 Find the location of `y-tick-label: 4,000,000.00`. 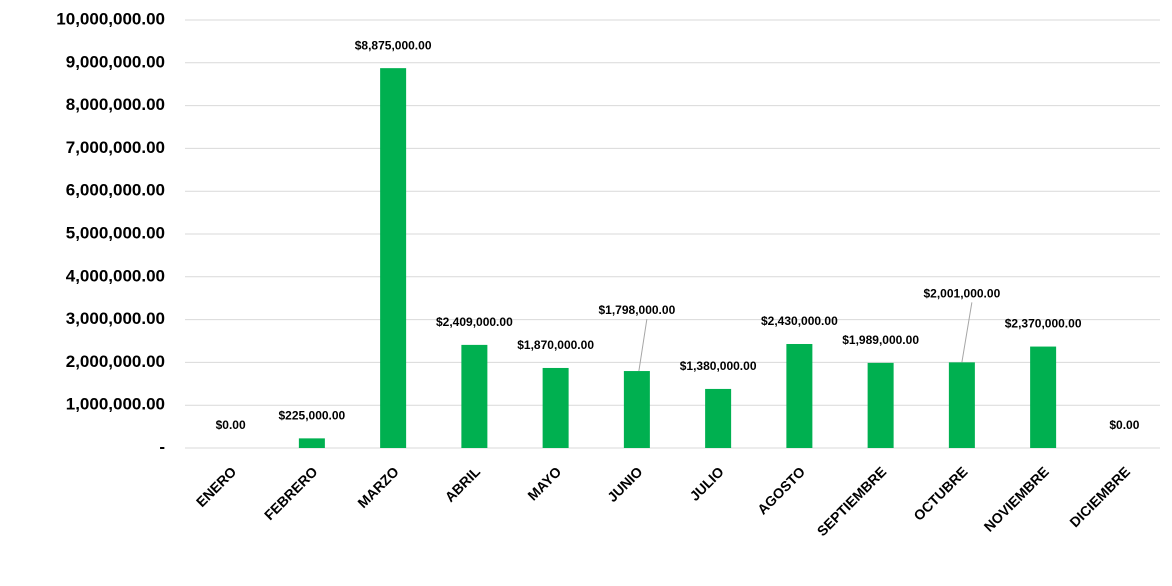

y-tick-label: 4,000,000.00 is located at coordinates (115, 275).